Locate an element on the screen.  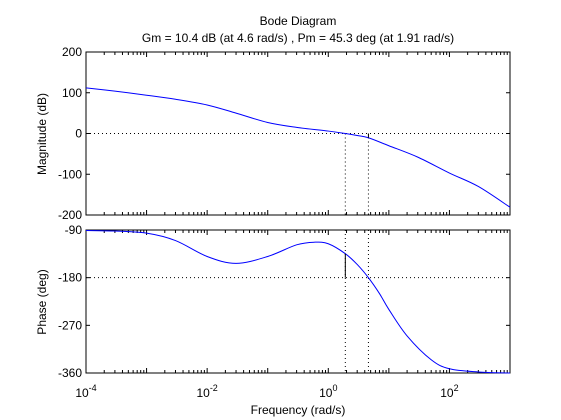
x-tick-label: 10⁻² is located at coordinates (206, 391).